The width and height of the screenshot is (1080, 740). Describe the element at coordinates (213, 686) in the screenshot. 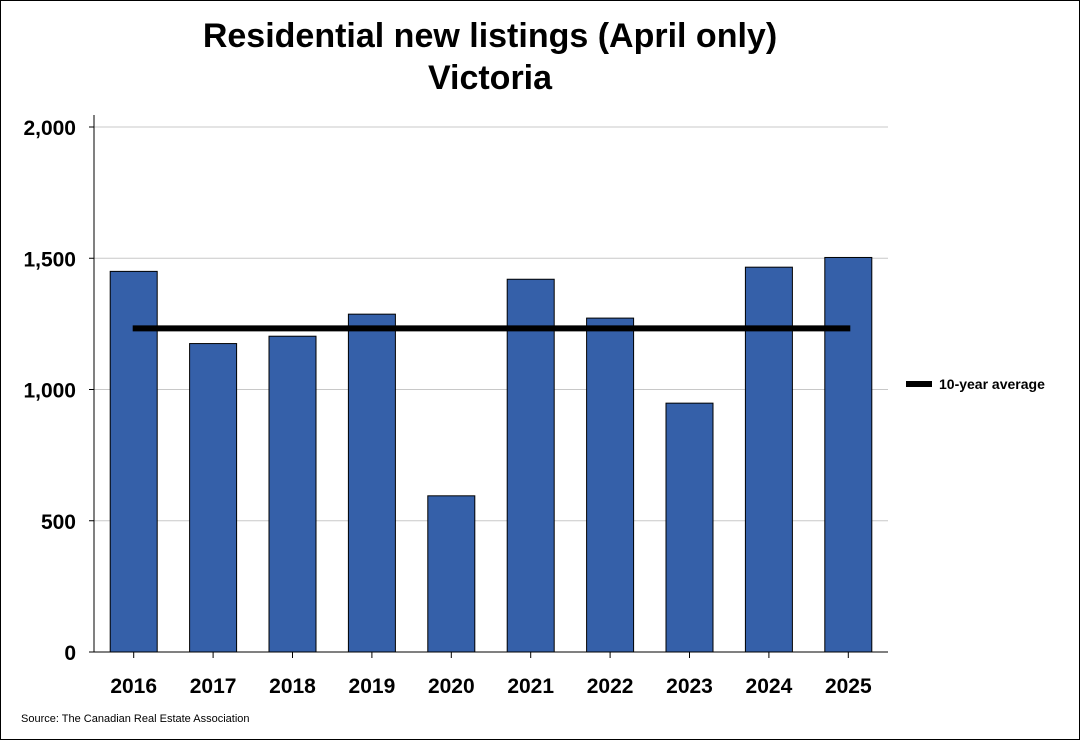

I see `x-tick-label-2017: 2017` at that location.